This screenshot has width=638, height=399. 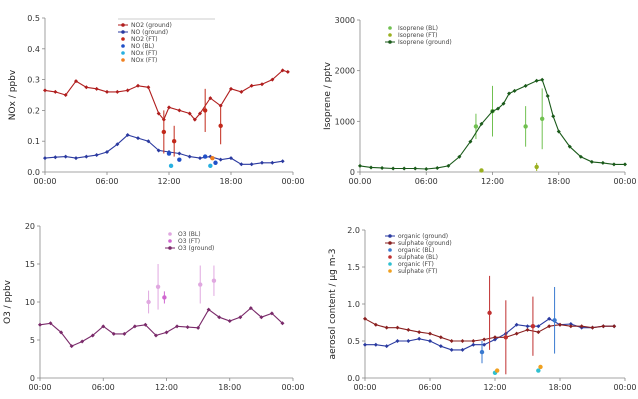 What do you see at coordinates (353, 341) in the screenshot?
I see `y-tick-label: 0.5` at bounding box center [353, 341].